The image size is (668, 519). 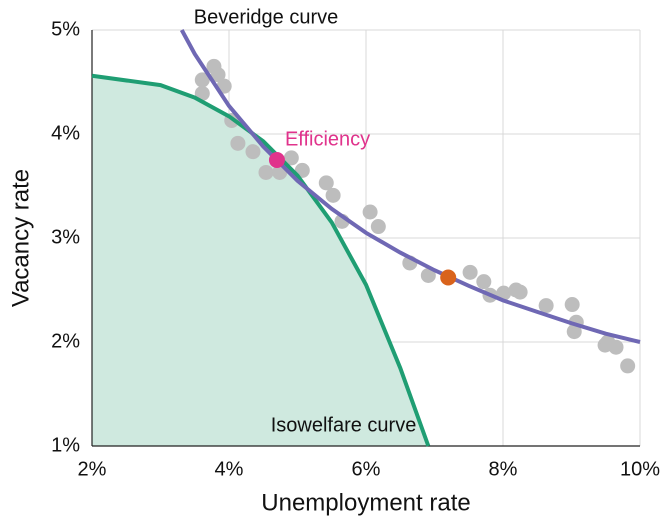 What do you see at coordinates (65, 133) in the screenshot?
I see `y-tick-label: 4%` at bounding box center [65, 133].